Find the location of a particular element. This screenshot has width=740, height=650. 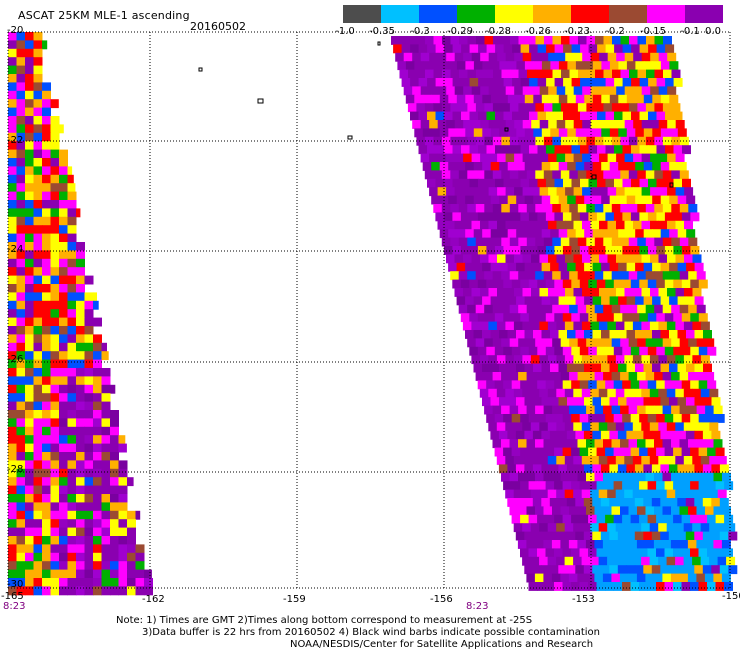

island-outline is located at coordinates (200, 69).